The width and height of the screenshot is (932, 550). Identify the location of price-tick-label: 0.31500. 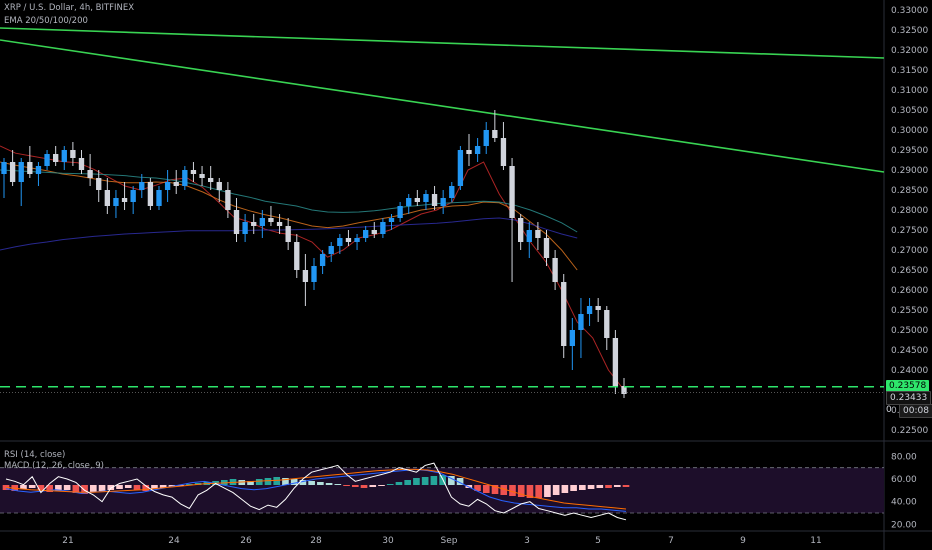
(909, 71).